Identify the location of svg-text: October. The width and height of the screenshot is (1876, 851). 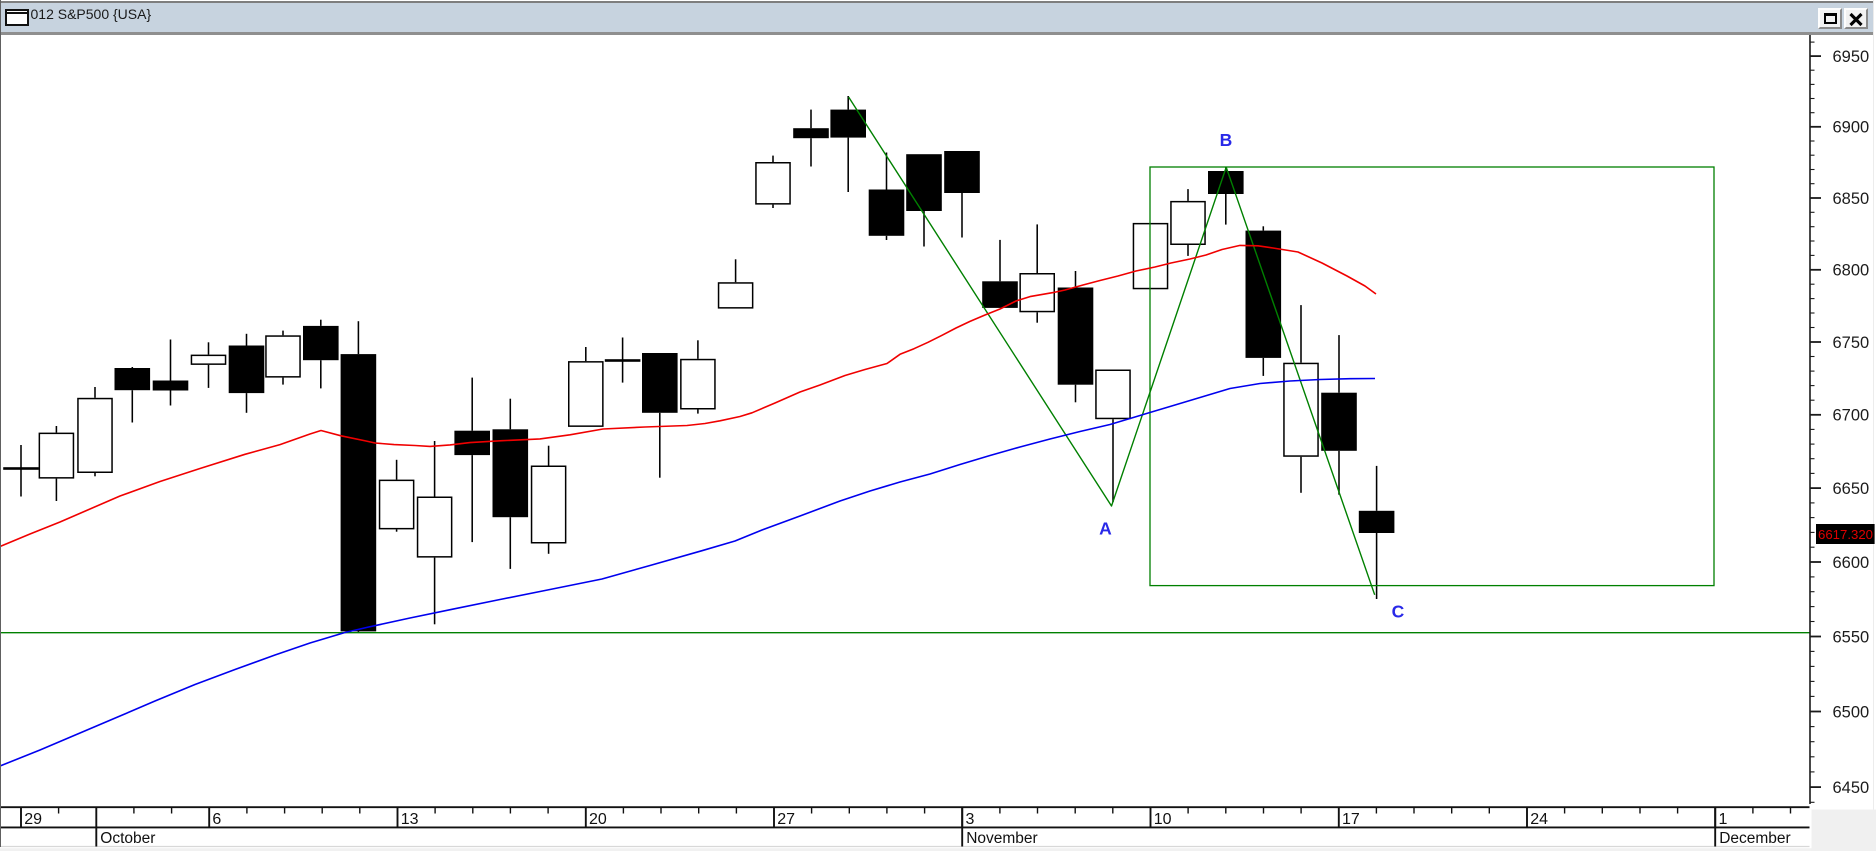
(127, 838).